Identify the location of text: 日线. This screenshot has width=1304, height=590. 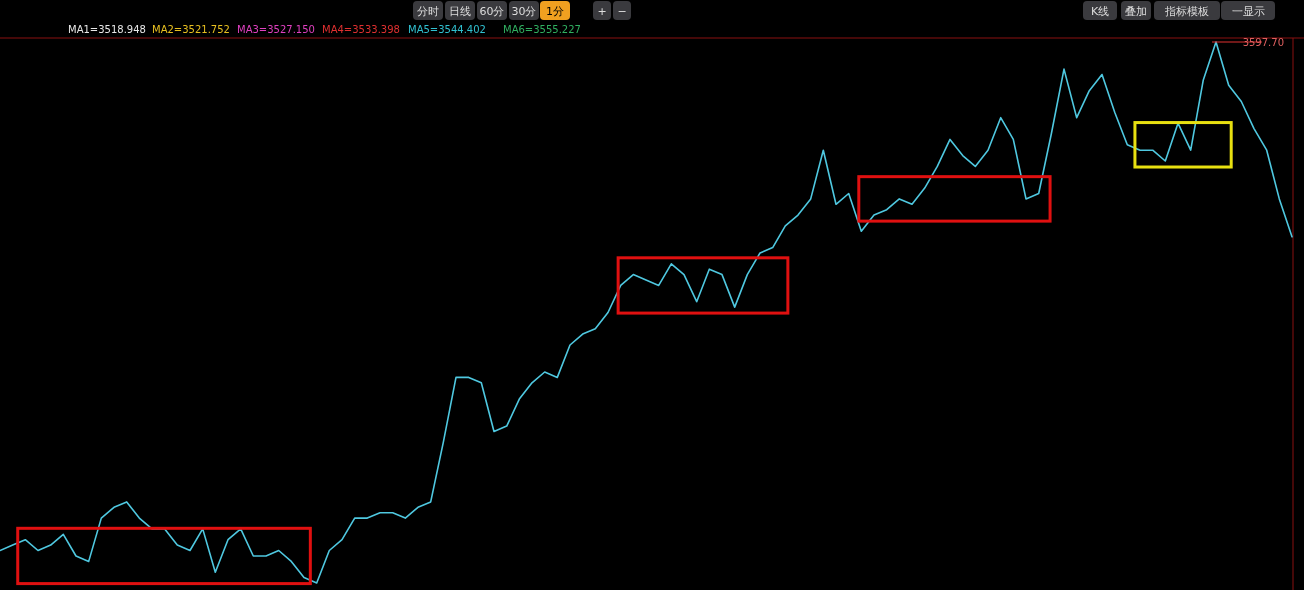
(460, 11).